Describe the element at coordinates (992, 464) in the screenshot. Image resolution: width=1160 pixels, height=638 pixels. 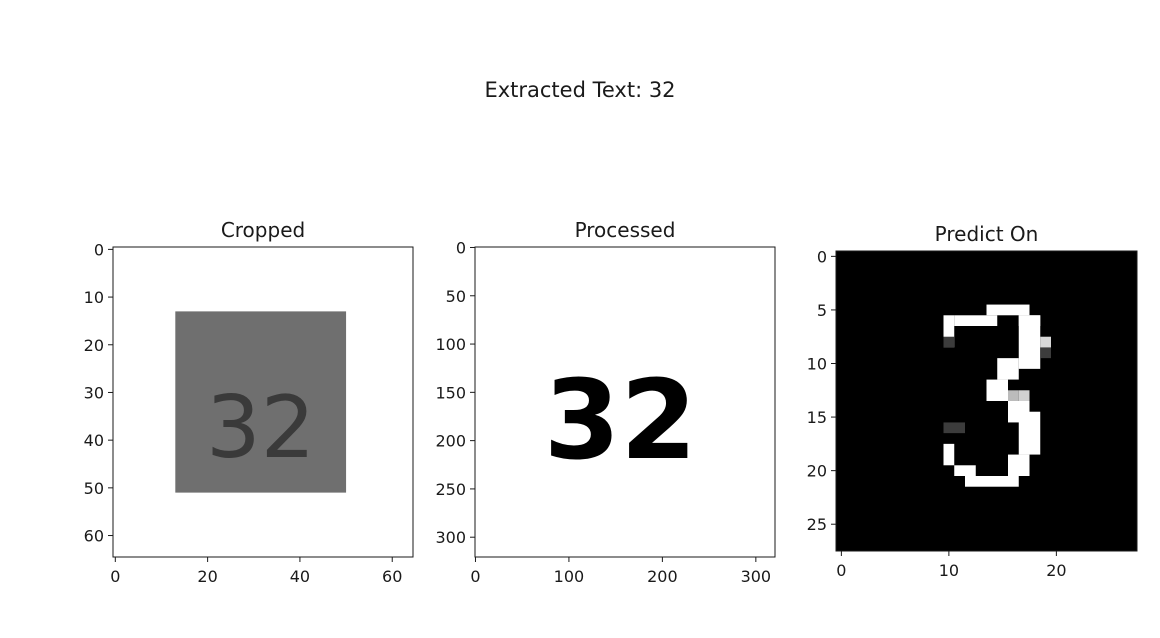
I see `image-digit-text: 3` at that location.